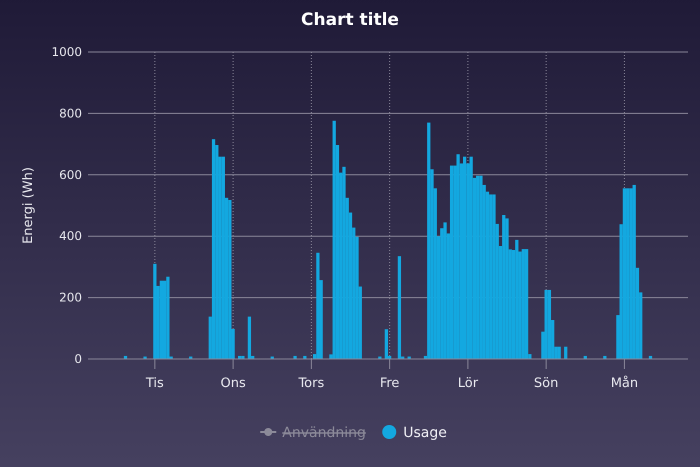  I want to click on x-tick-label: Fre, so click(390, 383).